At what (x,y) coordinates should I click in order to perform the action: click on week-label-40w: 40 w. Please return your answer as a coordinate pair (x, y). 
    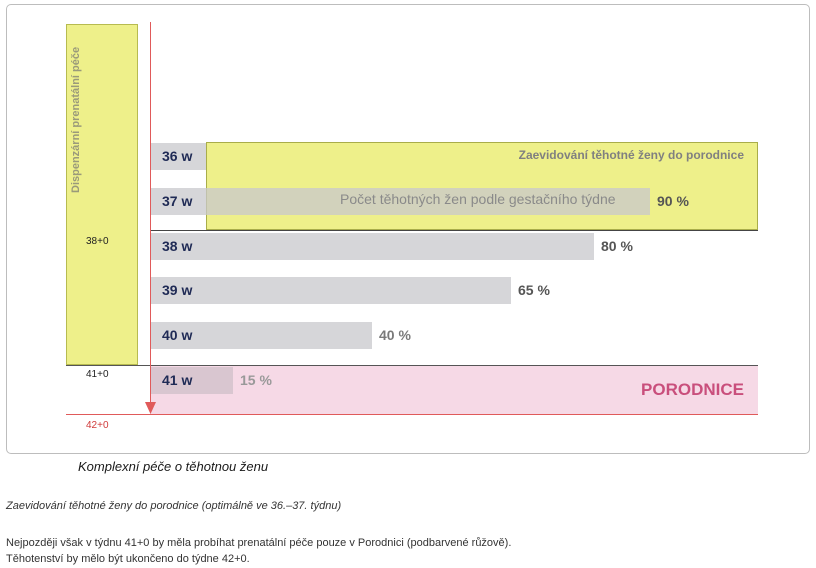
    Looking at the image, I should click on (177, 335).